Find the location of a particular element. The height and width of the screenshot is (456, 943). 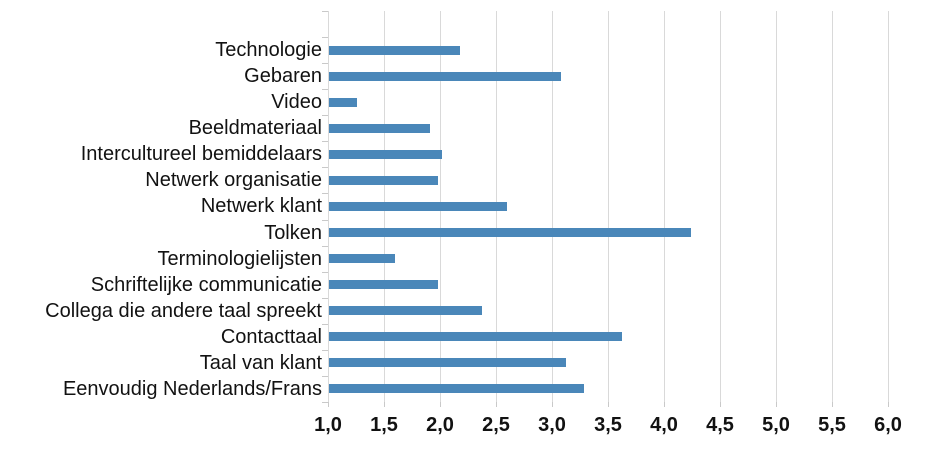

x-tick-label: 5,5 is located at coordinates (832, 425).